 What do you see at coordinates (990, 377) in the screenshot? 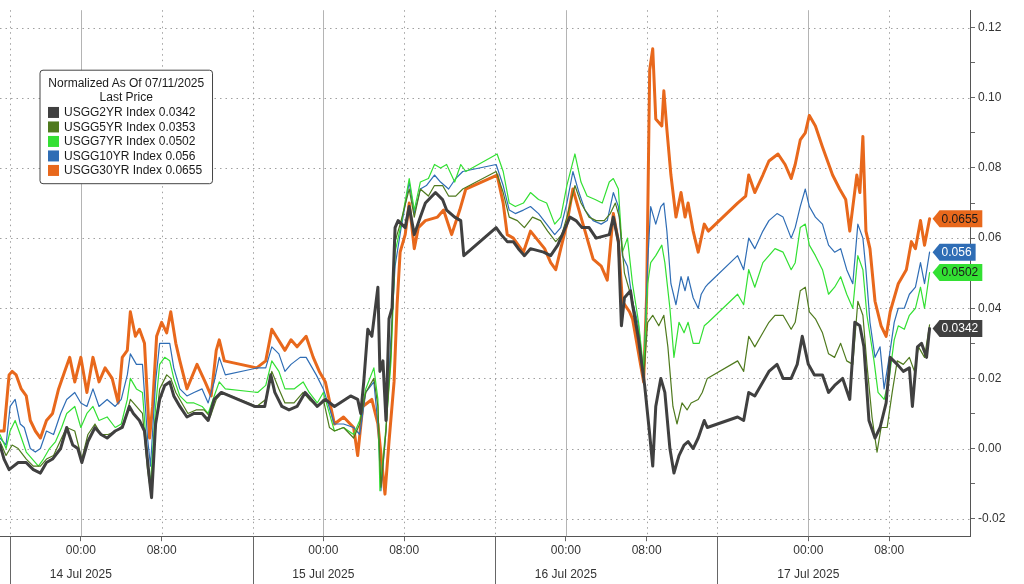
I see `y-tick-label: 0.02` at bounding box center [990, 377].